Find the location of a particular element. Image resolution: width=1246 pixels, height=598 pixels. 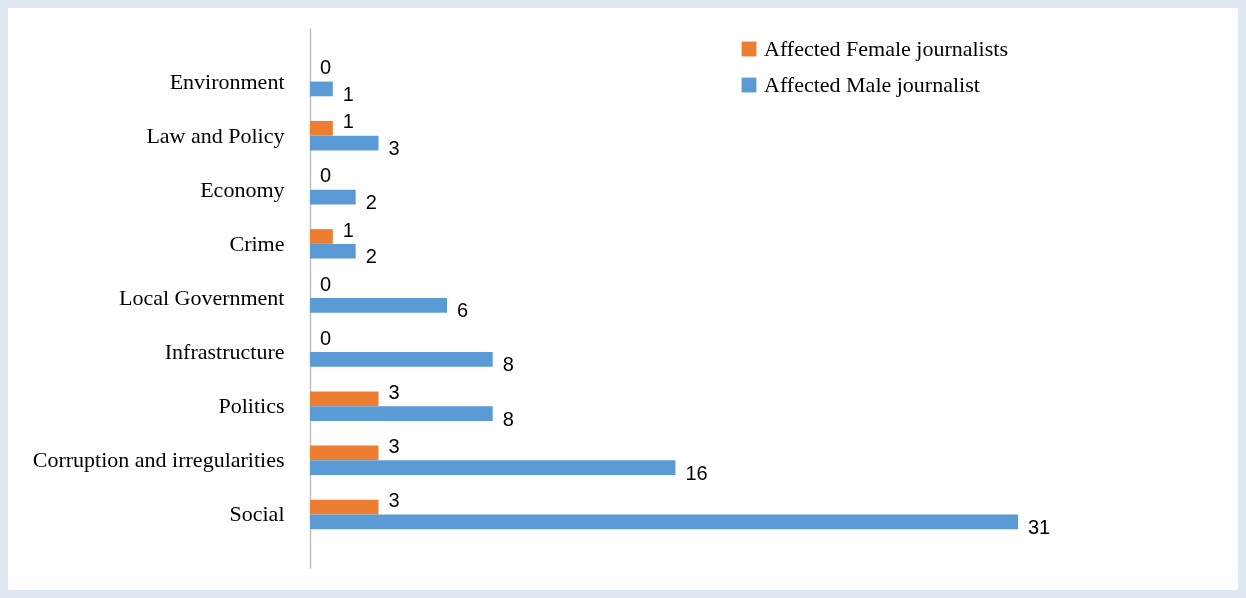

y-tick-label: Environment is located at coordinates (227, 81).